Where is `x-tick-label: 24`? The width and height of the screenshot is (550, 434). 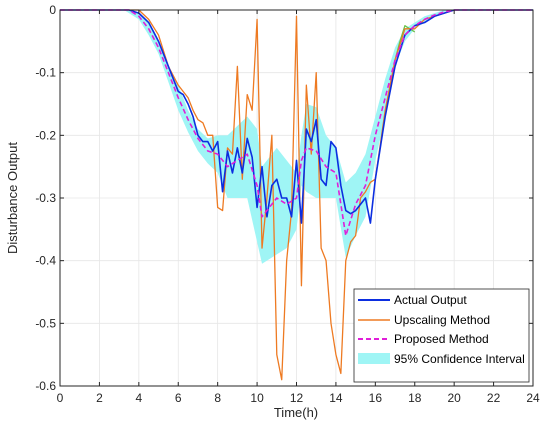 x-tick-label: 24 is located at coordinates (533, 398).